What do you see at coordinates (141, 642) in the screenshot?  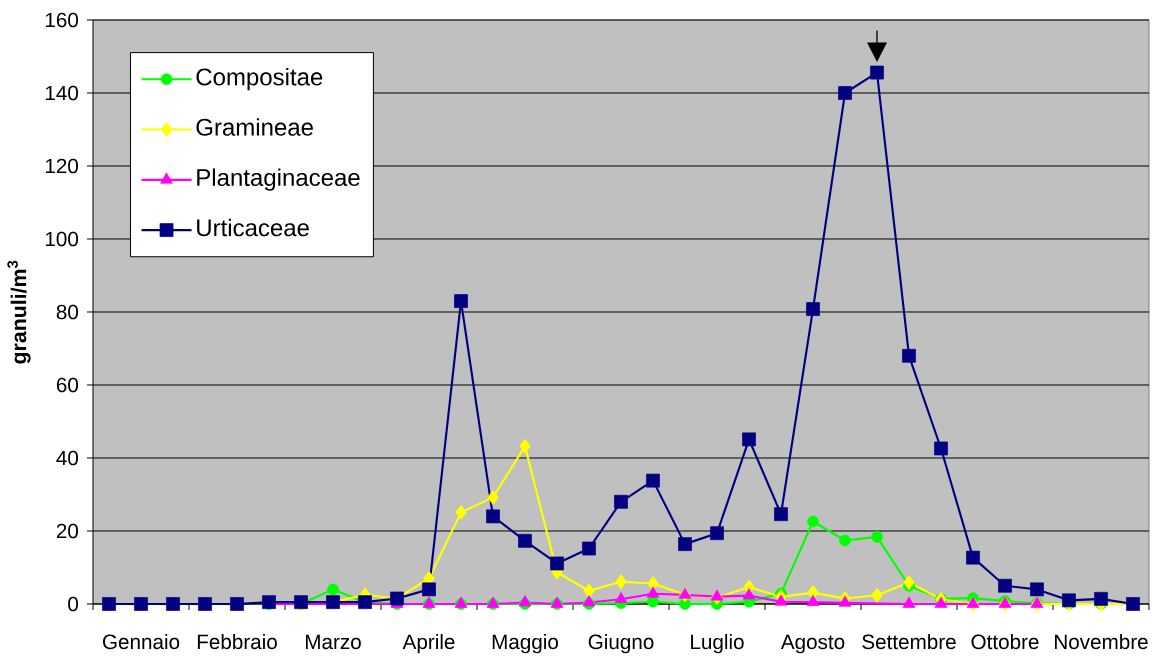 I see `x-tick-label: Gennaio` at bounding box center [141, 642].